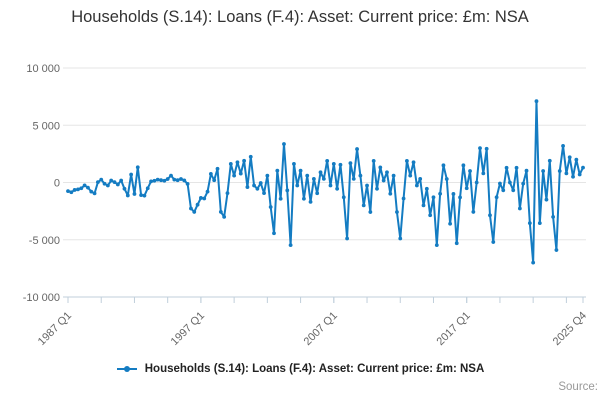 The image size is (600, 400). Describe the element at coordinates (43, 69) in the screenshot. I see `svg-text: 10 000` at that location.